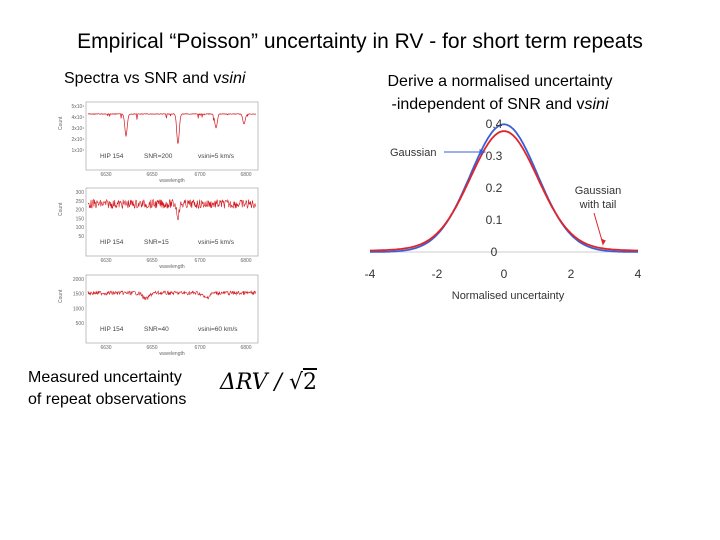 Image resolution: width=720 pixels, height=540 pixels. Describe the element at coordinates (596, 104) in the screenshot. I see `right-heading-line2-italic: sini` at that location.